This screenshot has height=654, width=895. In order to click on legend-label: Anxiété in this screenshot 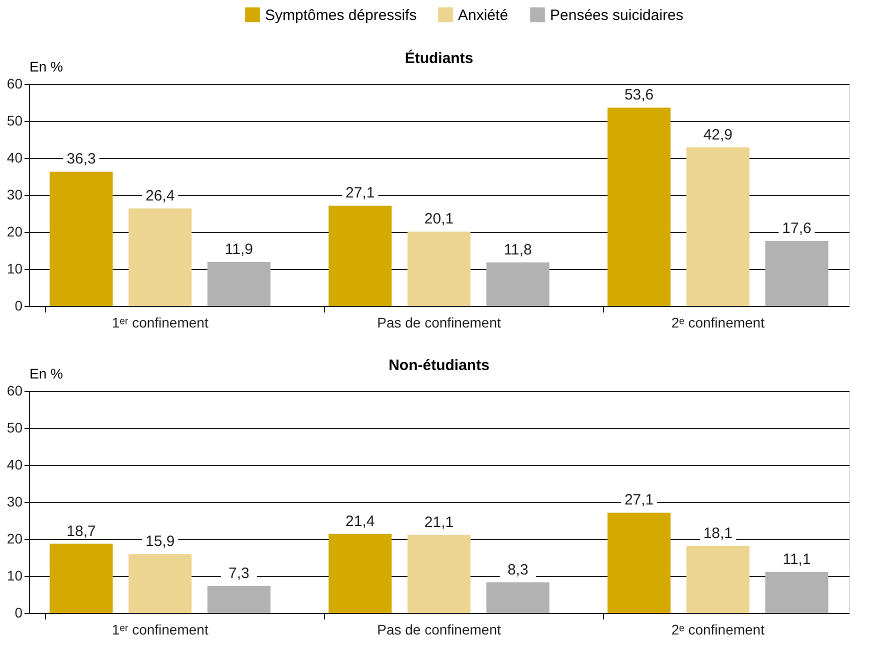, I will do `click(483, 15)`.